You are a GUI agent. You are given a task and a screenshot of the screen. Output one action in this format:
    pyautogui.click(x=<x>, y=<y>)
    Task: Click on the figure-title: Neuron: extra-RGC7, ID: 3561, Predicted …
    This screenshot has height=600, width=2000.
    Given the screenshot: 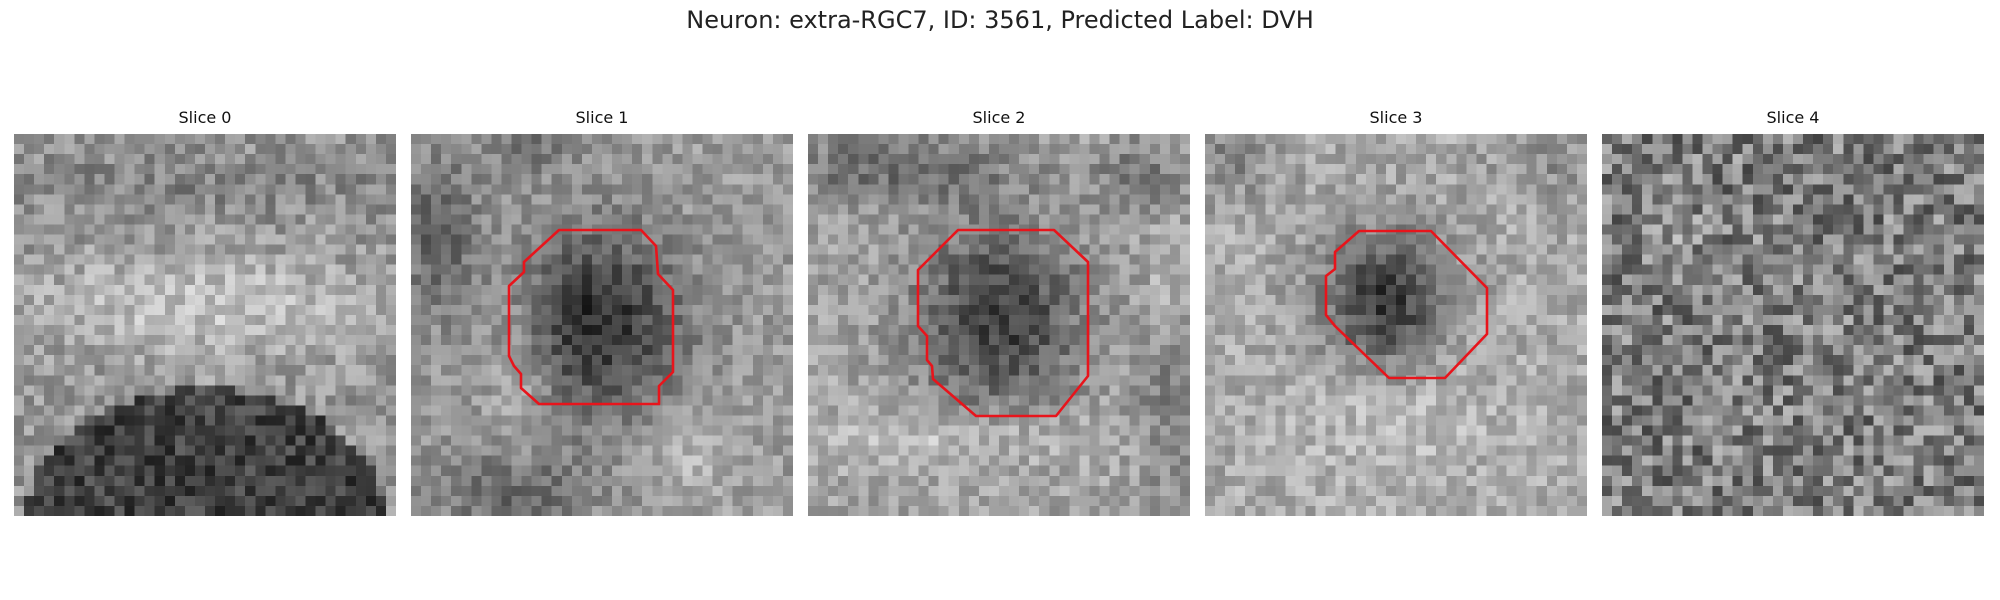 What is the action you would take?
    pyautogui.click(x=1000, y=20)
    